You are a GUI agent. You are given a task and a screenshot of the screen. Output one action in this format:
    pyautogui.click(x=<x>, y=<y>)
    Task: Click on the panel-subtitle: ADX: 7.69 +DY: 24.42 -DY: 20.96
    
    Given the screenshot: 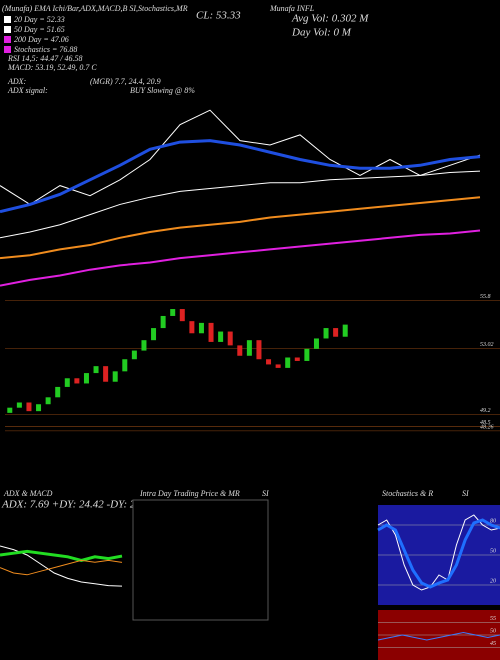 What is the action you would take?
    pyautogui.click(x=78, y=505)
    